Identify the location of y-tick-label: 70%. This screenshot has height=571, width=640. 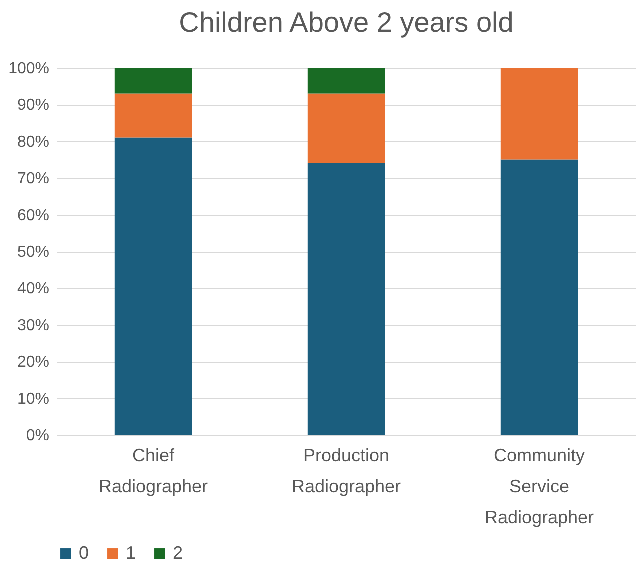
(33, 179).